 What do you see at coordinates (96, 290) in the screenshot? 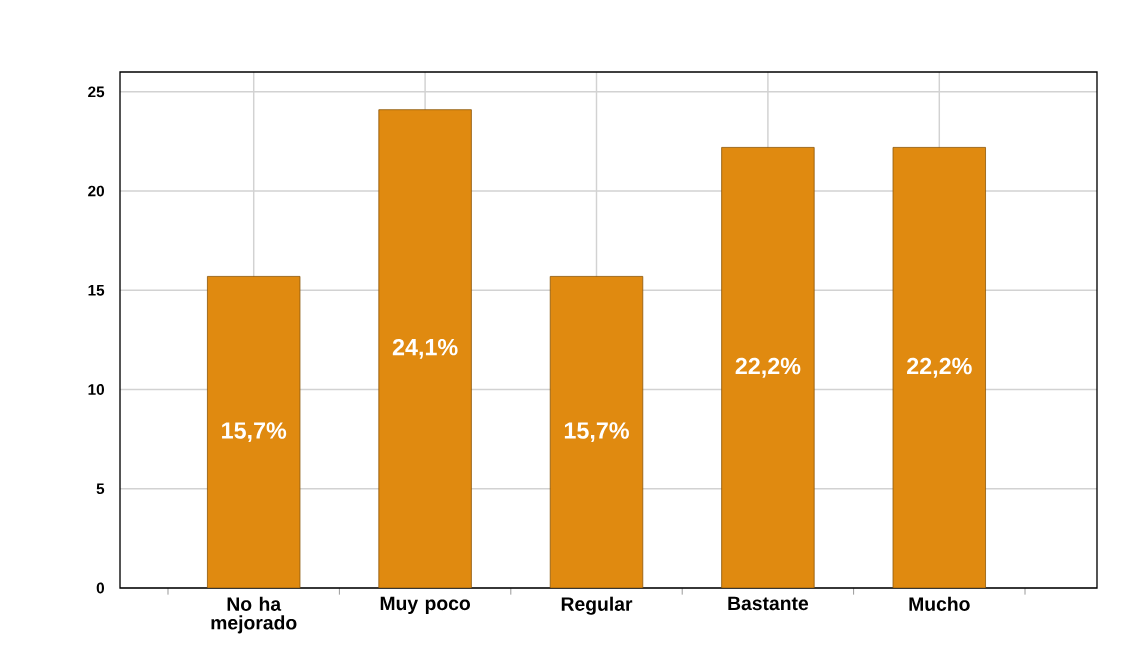
I see `y-tick-label: 15` at bounding box center [96, 290].